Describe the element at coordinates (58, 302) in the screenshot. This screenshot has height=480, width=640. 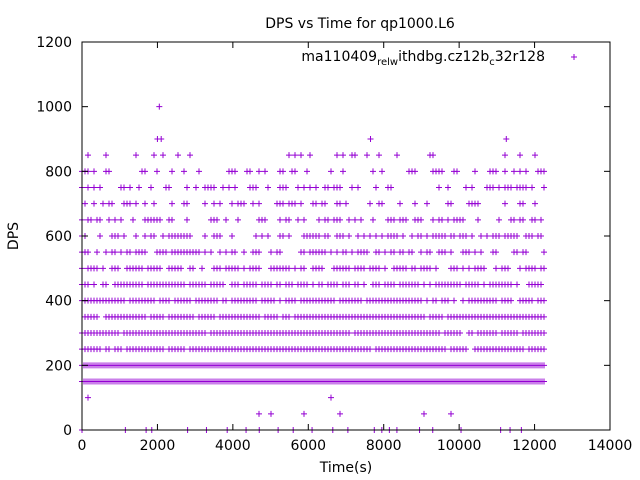
I see `y-tick-label: 400` at that location.